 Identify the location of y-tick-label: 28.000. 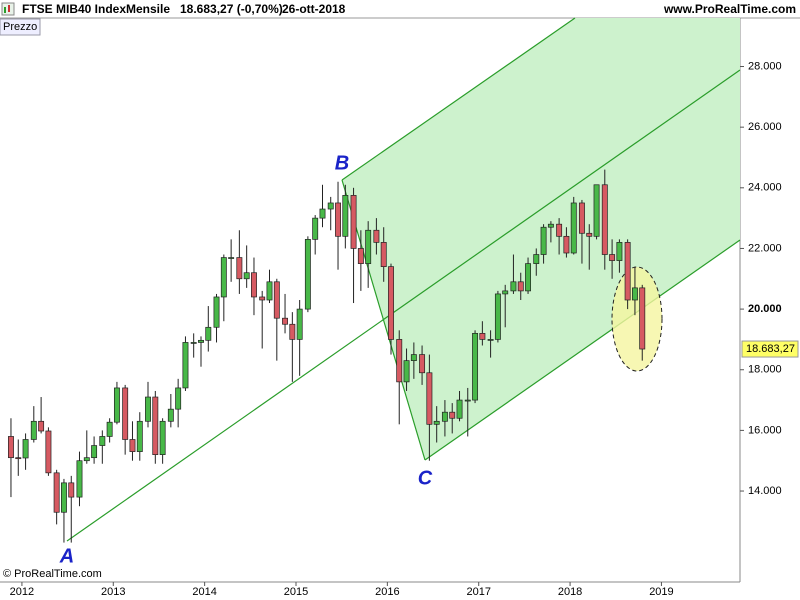
(765, 66).